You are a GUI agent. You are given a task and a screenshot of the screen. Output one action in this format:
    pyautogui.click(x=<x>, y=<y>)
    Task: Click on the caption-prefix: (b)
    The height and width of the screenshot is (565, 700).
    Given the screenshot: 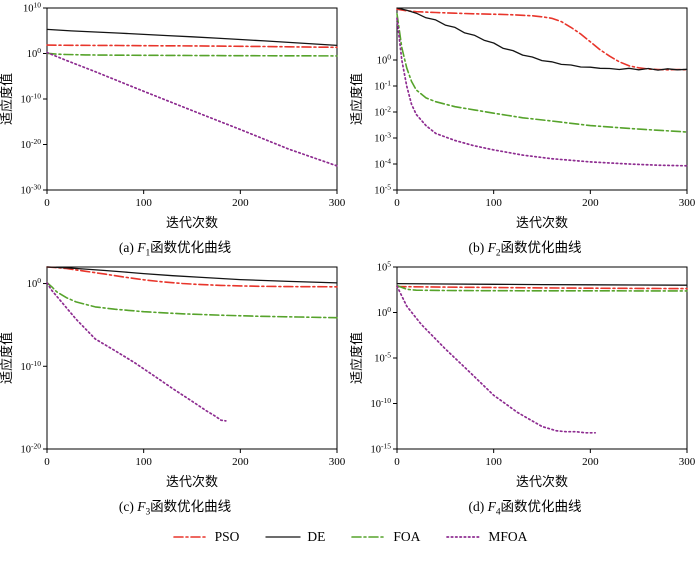 What is the action you would take?
    pyautogui.click(x=478, y=247)
    